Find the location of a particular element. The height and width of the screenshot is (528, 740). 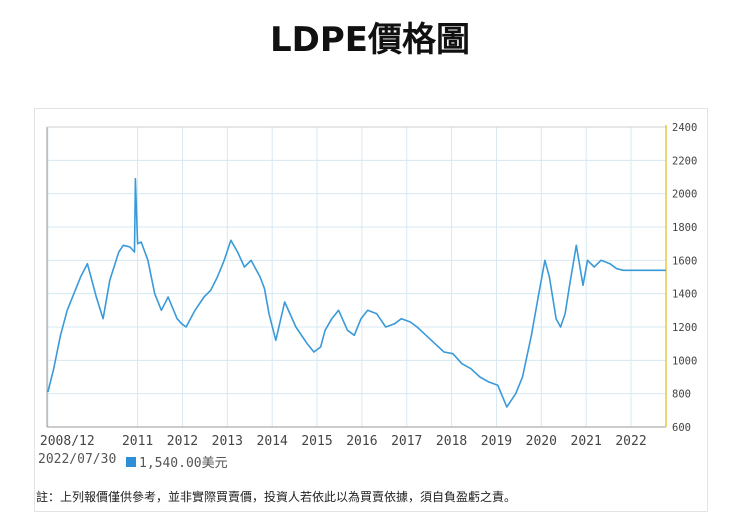

y-tick-label: 1600 is located at coordinates (684, 261).